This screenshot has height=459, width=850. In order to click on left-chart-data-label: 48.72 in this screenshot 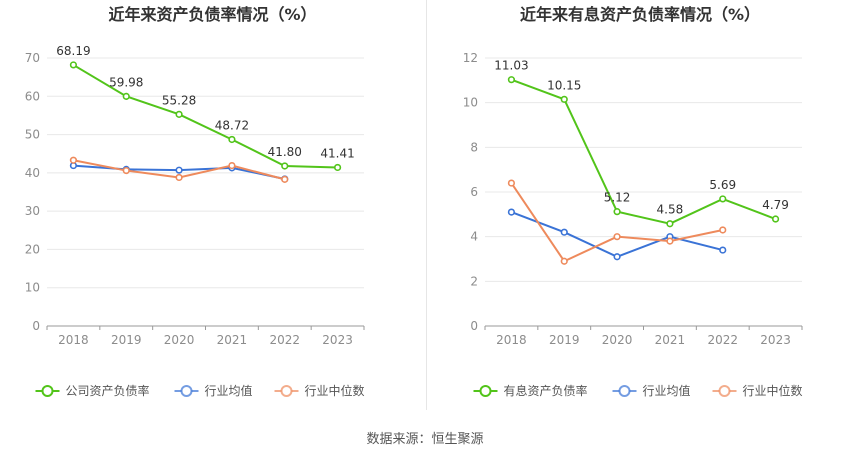, I will do `click(232, 125)`.